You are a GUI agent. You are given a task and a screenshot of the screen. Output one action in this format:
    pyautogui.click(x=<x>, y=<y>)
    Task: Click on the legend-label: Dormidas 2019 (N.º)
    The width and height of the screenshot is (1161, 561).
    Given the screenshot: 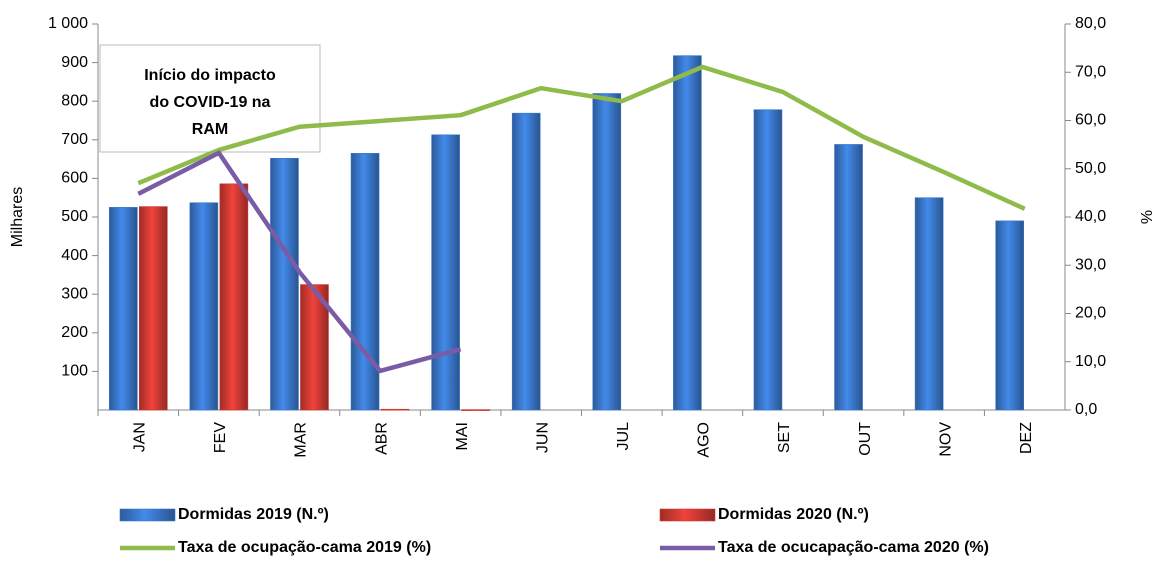 What is the action you would take?
    pyautogui.click(x=253, y=514)
    